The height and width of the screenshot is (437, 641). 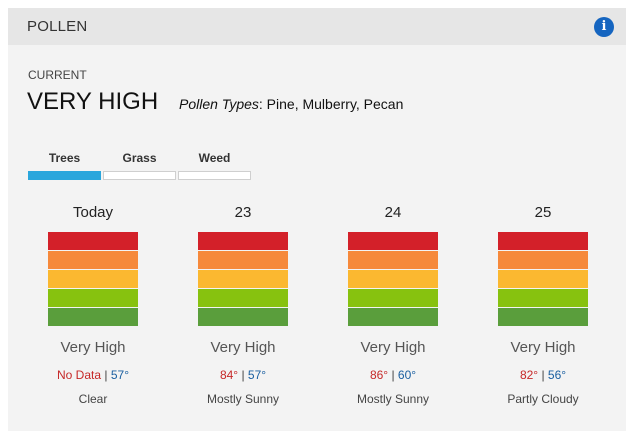 I want to click on tab-weed: Weed, so click(x=214, y=165).